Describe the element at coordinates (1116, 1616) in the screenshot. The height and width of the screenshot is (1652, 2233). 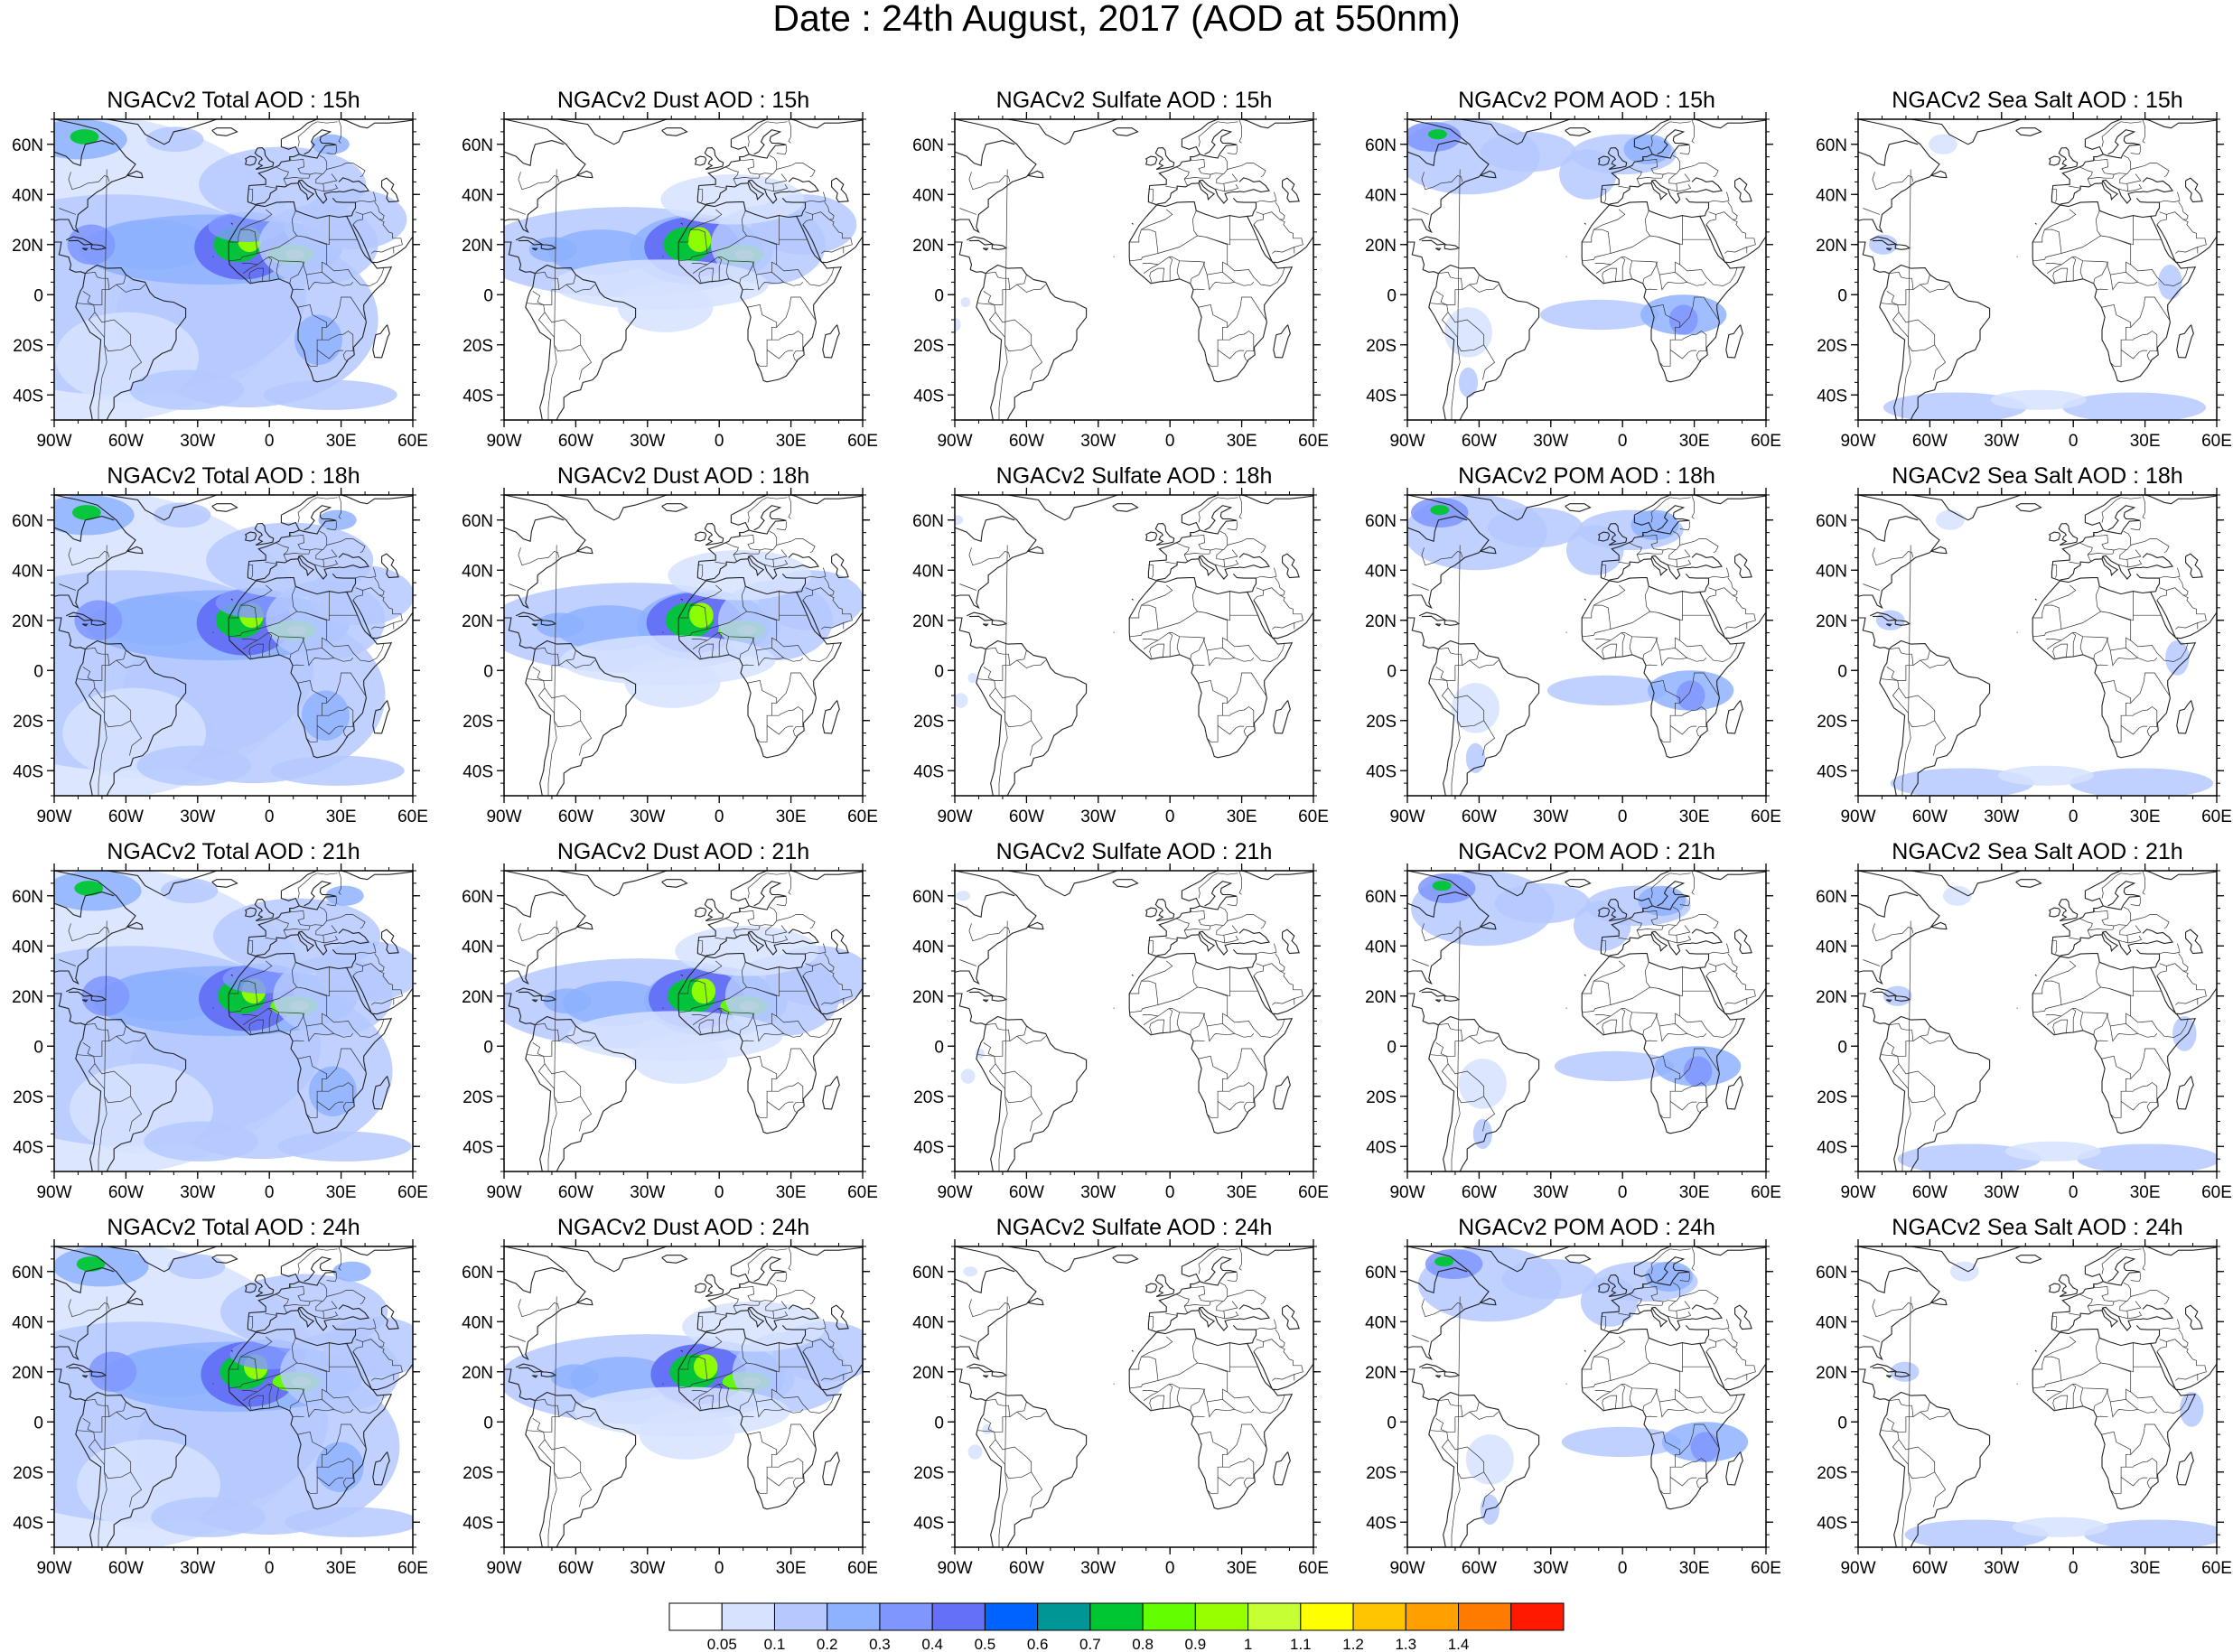
I see `colorbar-box` at that location.